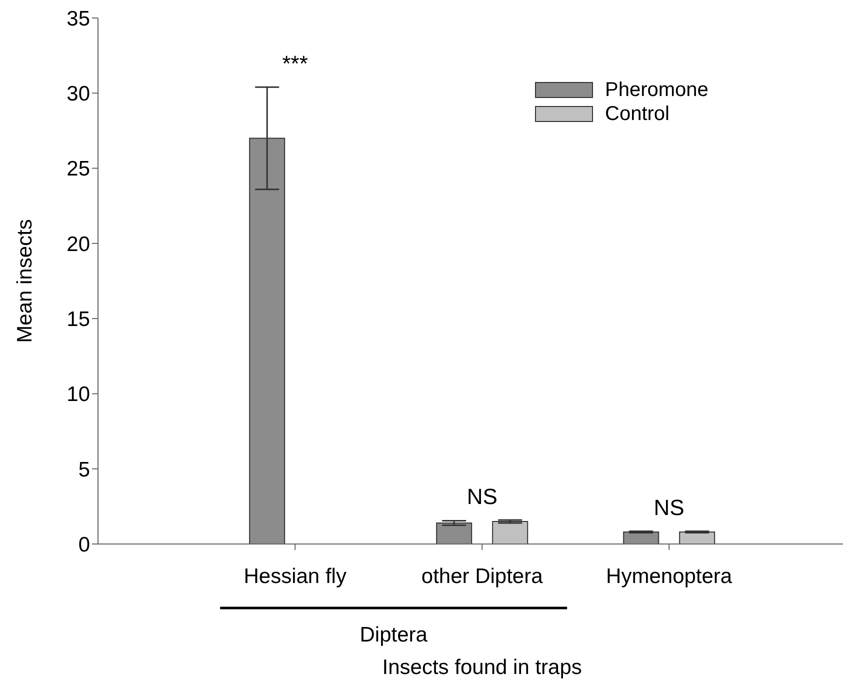 This screenshot has width=855, height=696. Describe the element at coordinates (656, 90) in the screenshot. I see `legend-label: Pheromone` at that location.